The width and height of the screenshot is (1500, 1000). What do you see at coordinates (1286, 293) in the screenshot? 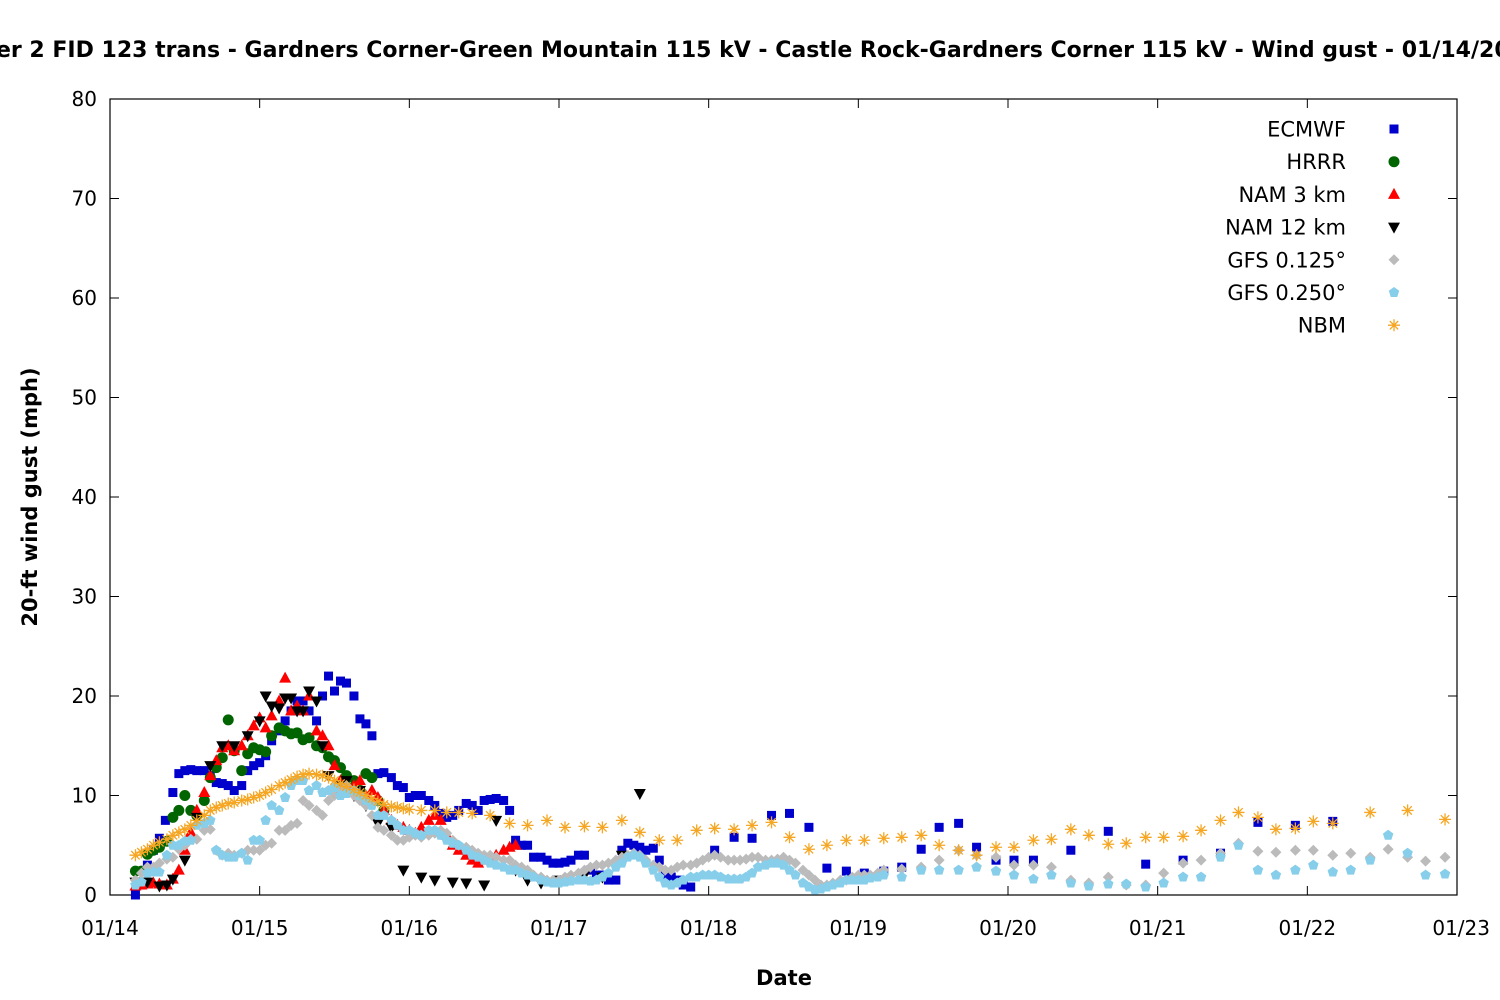
I see `legend-label: GFS 0.250°` at bounding box center [1286, 293].